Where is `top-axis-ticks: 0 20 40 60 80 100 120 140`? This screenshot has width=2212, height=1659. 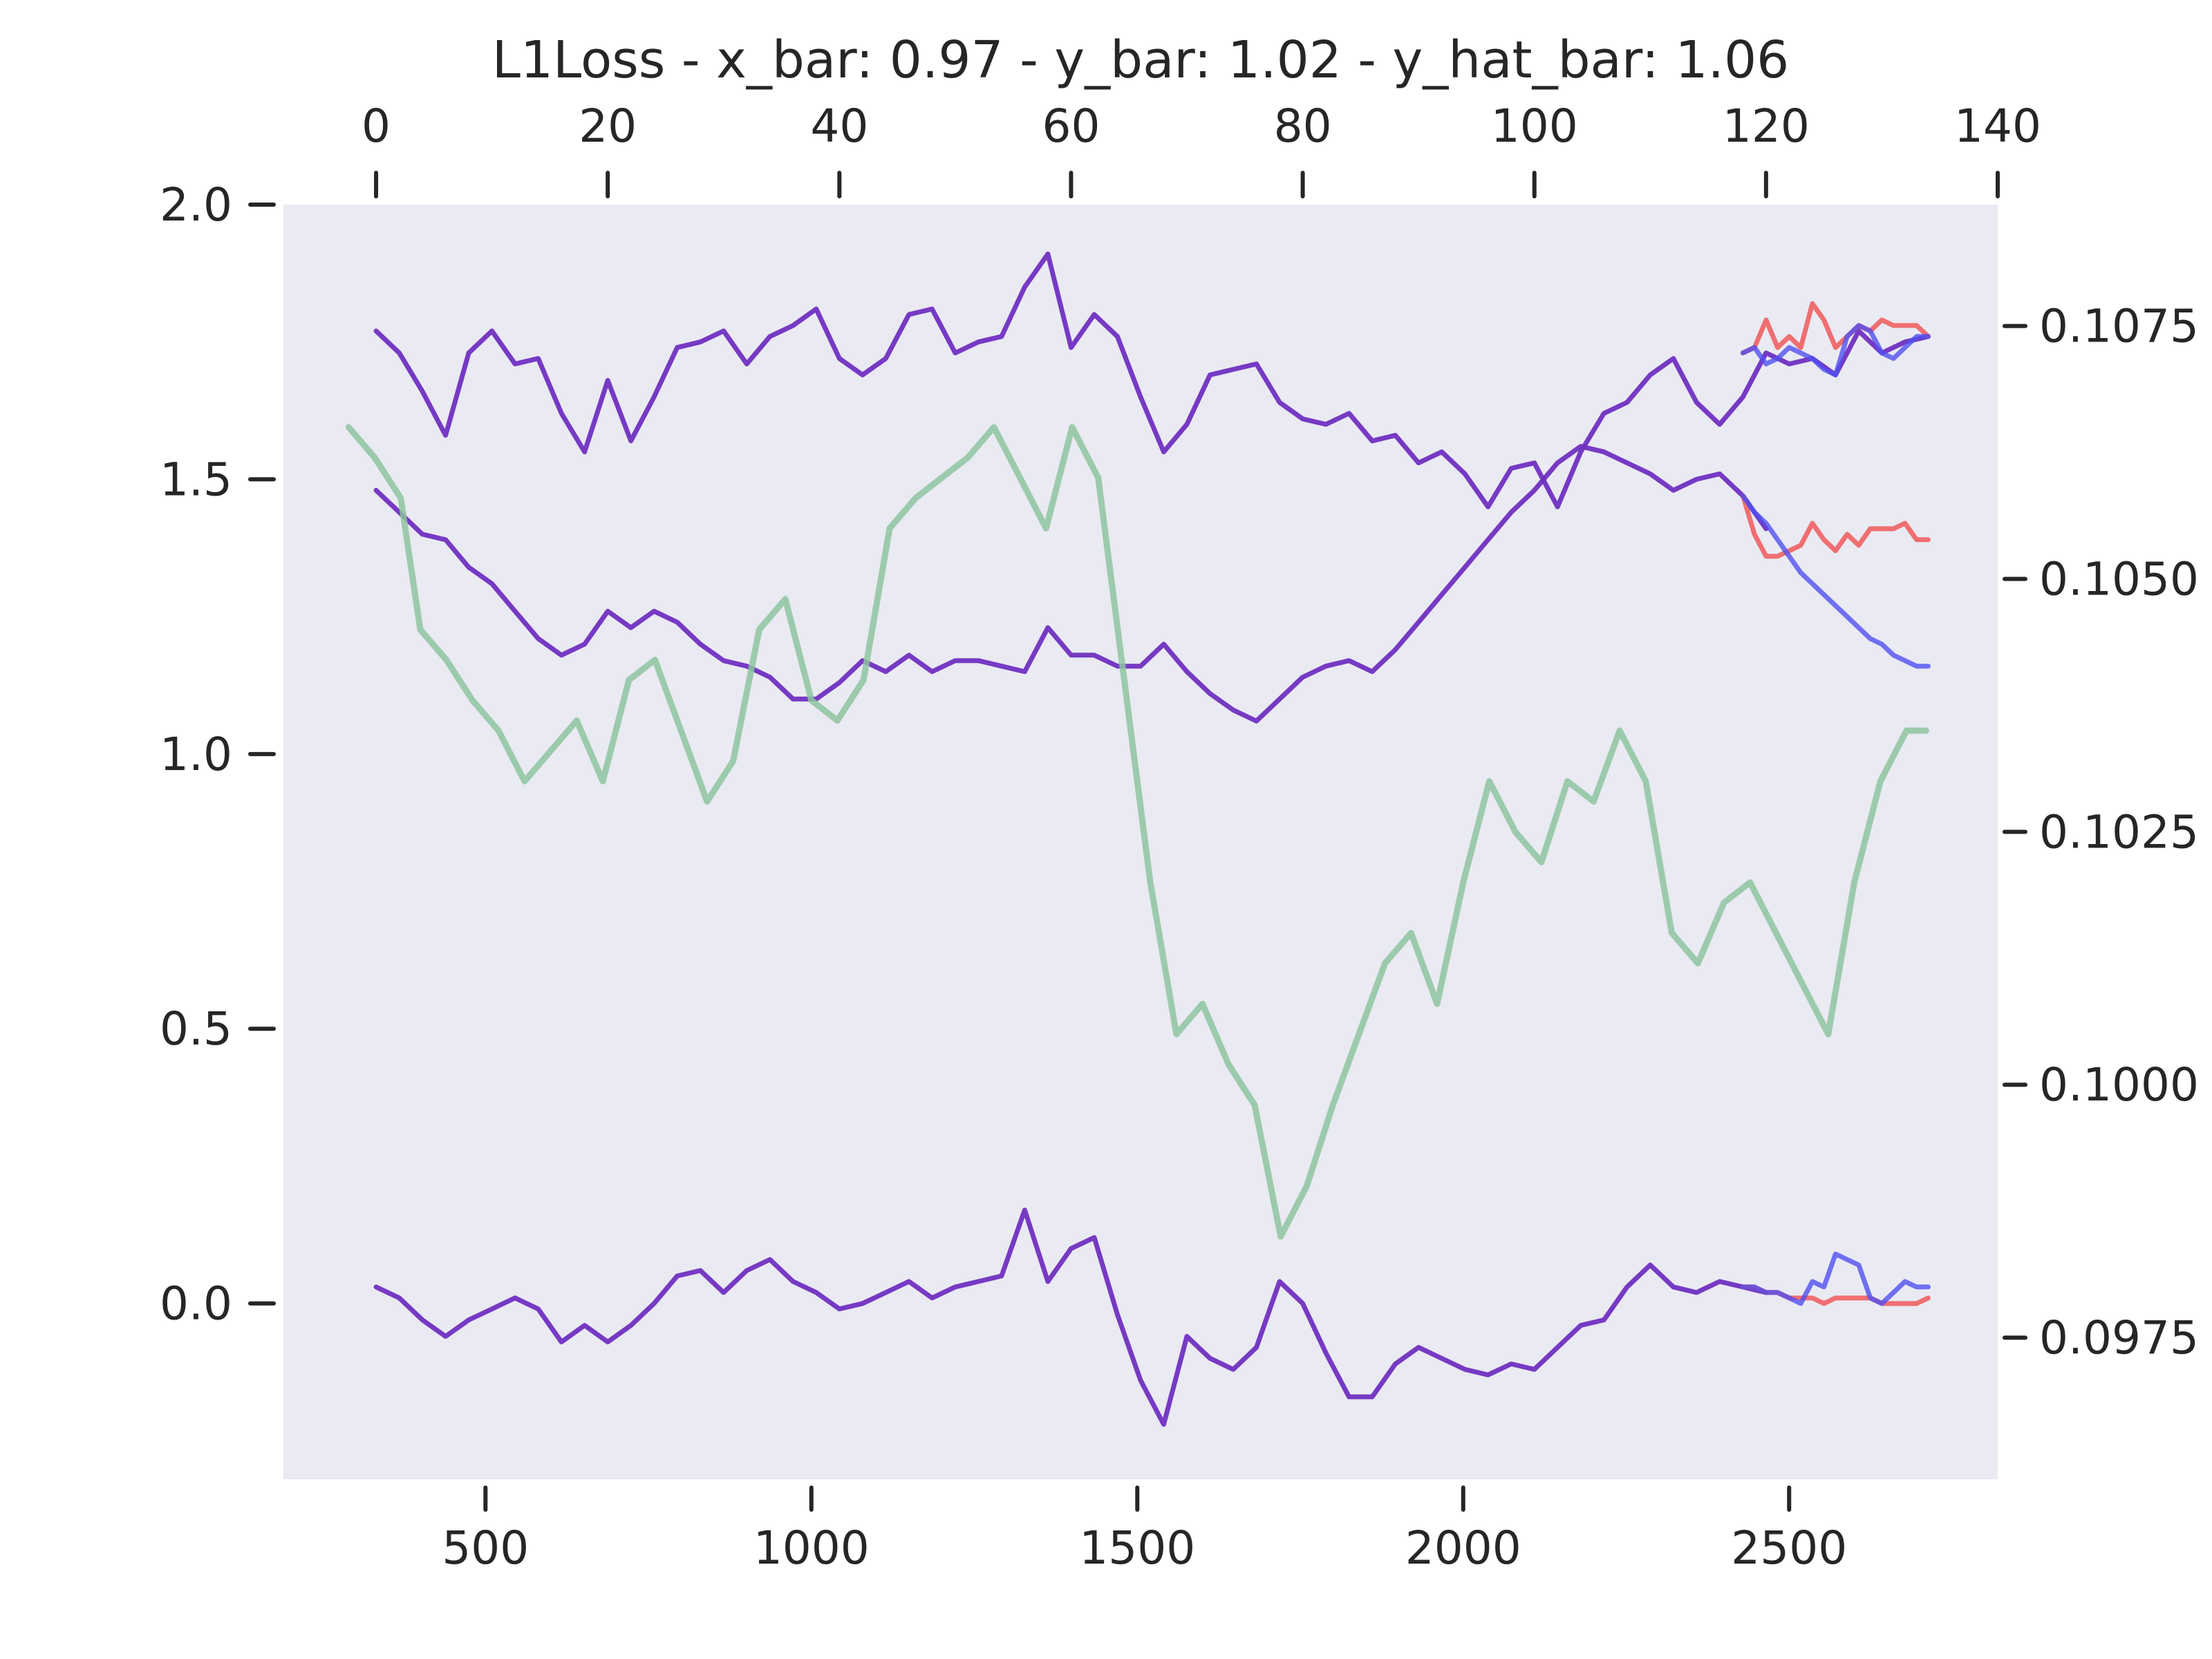 top-axis-ticks: 0 20 40 60 80 100 120 140 is located at coordinates (1201, 149).